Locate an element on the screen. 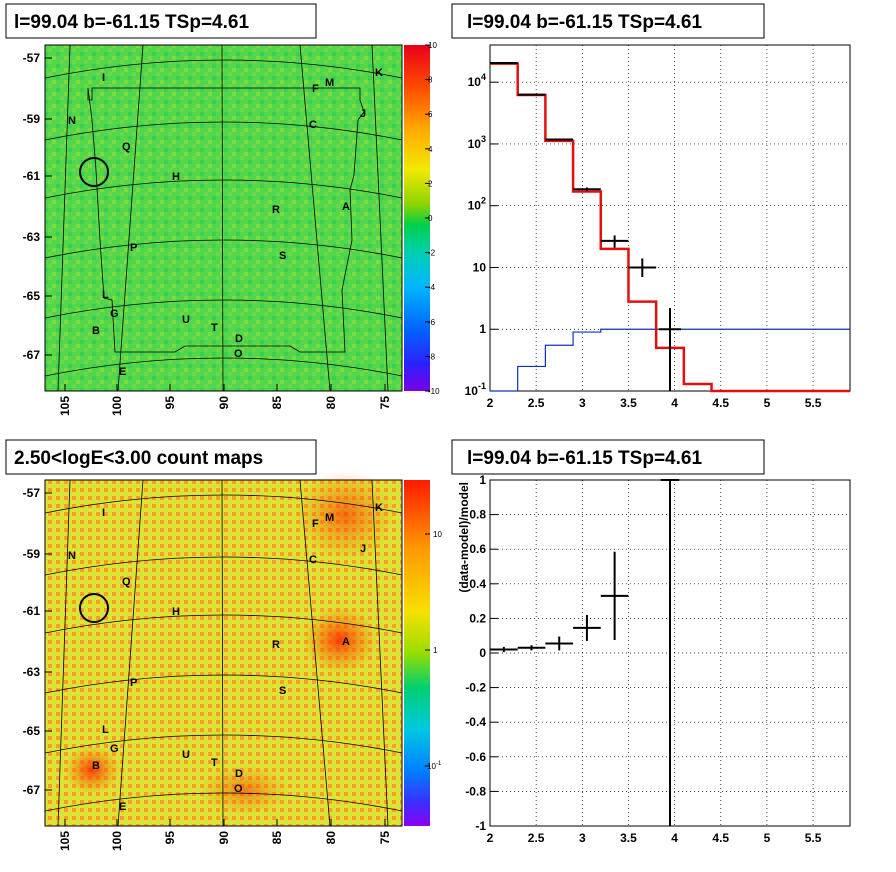 Image resolution: width=896 pixels, height=872 pixels. counts-map-lon-ticks: 105 100 95 90 85 80 75 is located at coordinates (225, 835).